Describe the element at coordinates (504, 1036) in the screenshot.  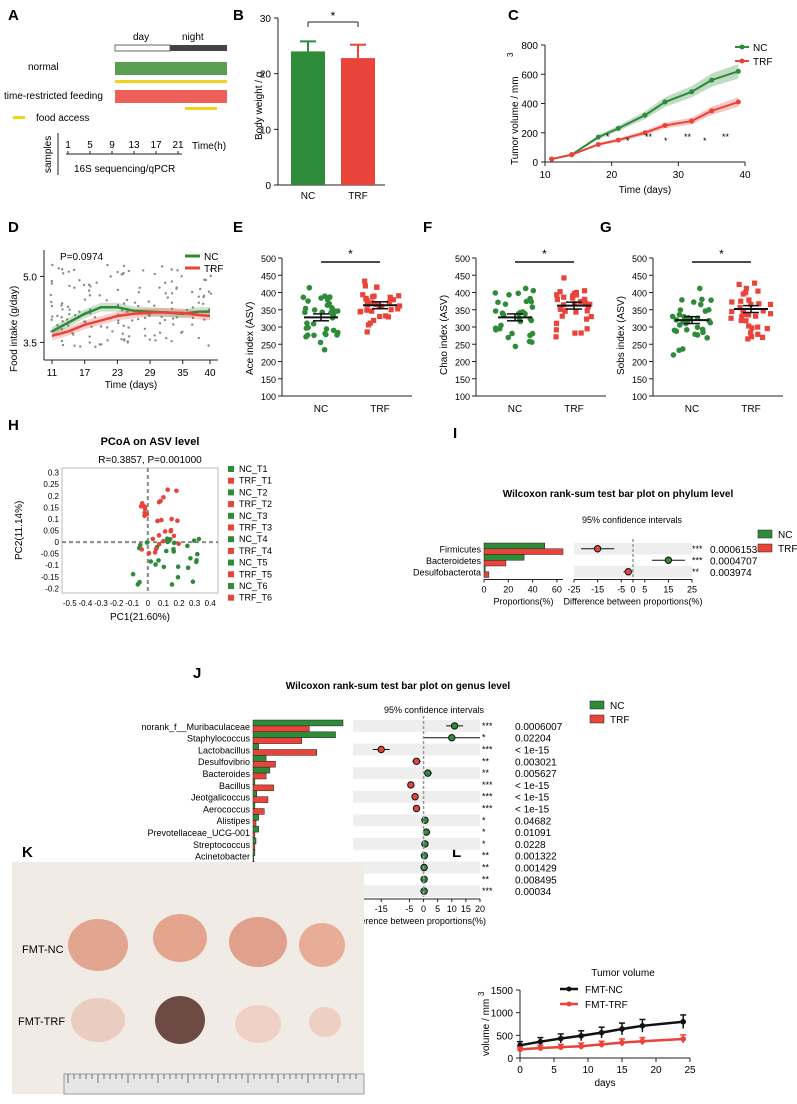
I see `y-tick-label: 500` at that location.